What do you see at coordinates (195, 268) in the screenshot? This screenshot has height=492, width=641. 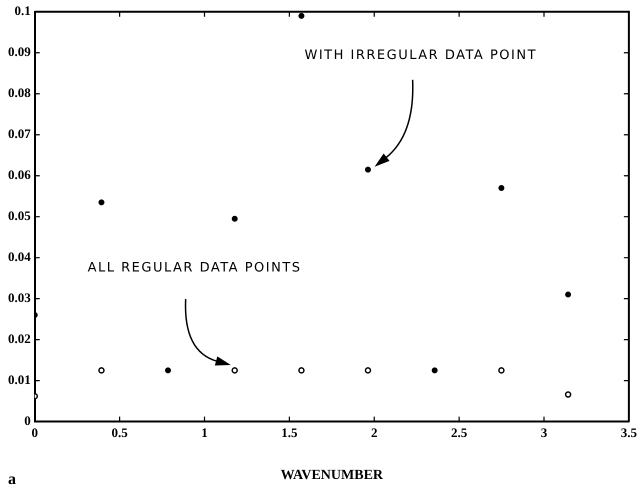 I see `annotation: ALL REGULAR DATA POINTS` at bounding box center [195, 268].